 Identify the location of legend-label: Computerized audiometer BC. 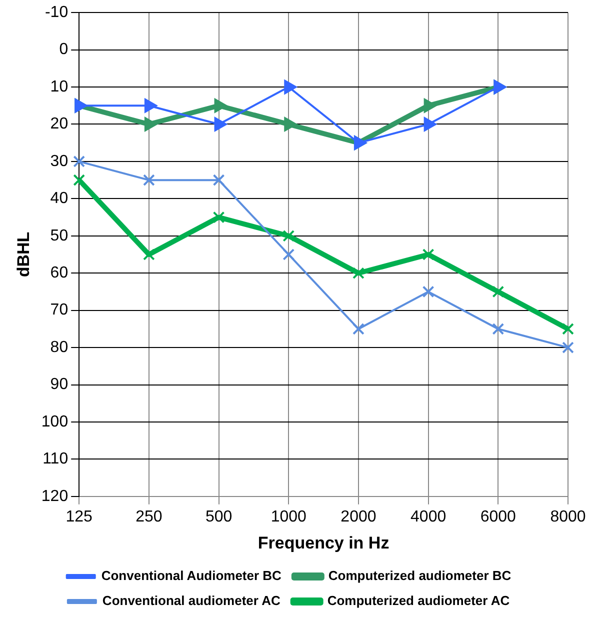
(420, 576).